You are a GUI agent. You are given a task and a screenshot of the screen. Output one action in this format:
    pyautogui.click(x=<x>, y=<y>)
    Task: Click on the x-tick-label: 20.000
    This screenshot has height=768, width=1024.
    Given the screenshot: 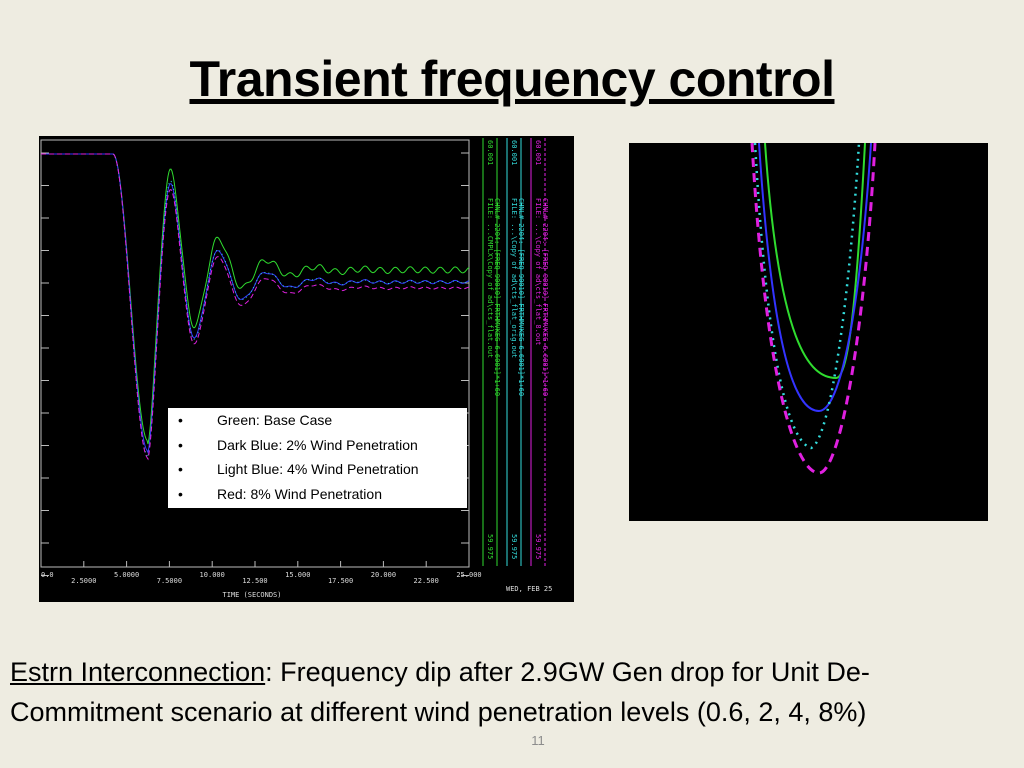 What is the action you would take?
    pyautogui.click(x=383, y=575)
    